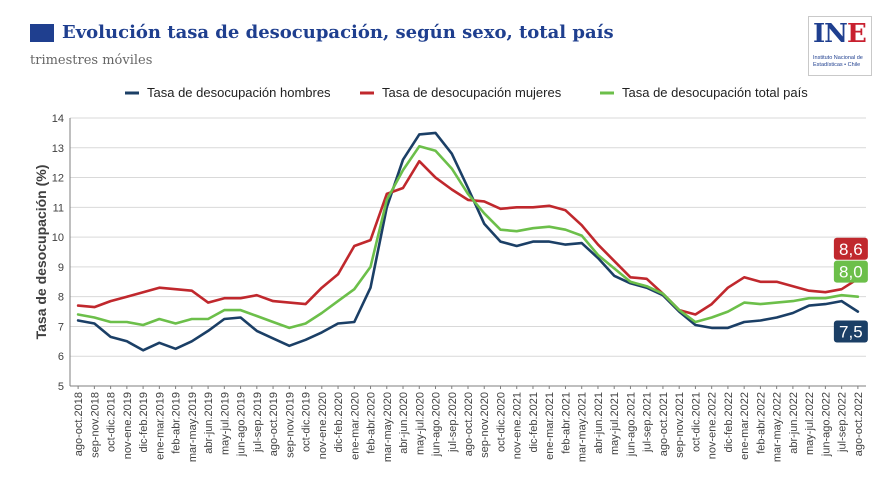 Image resolution: width=894 pixels, height=502 pixels. What do you see at coordinates (177, 423) in the screenshot?
I see `x-tick-label: feb-abr.2019` at bounding box center [177, 423].